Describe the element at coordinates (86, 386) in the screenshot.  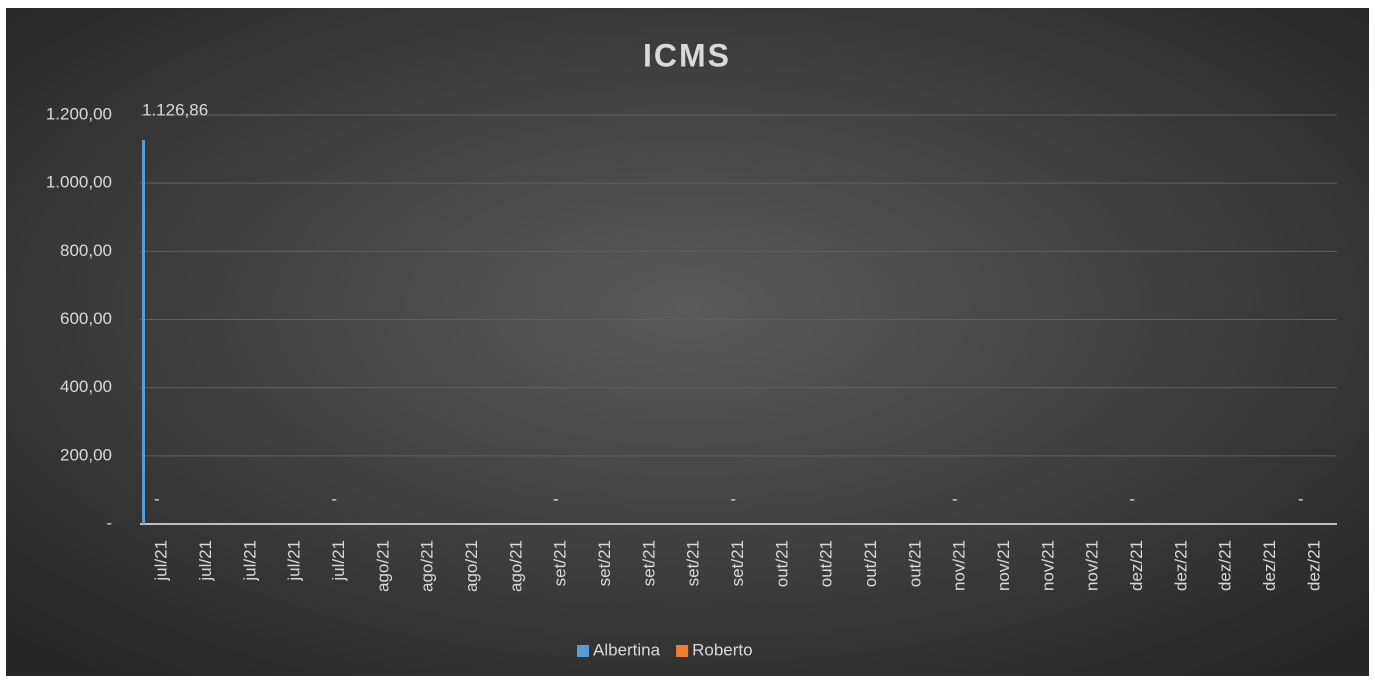
I see `y-tick-label: 400,00` at that location.